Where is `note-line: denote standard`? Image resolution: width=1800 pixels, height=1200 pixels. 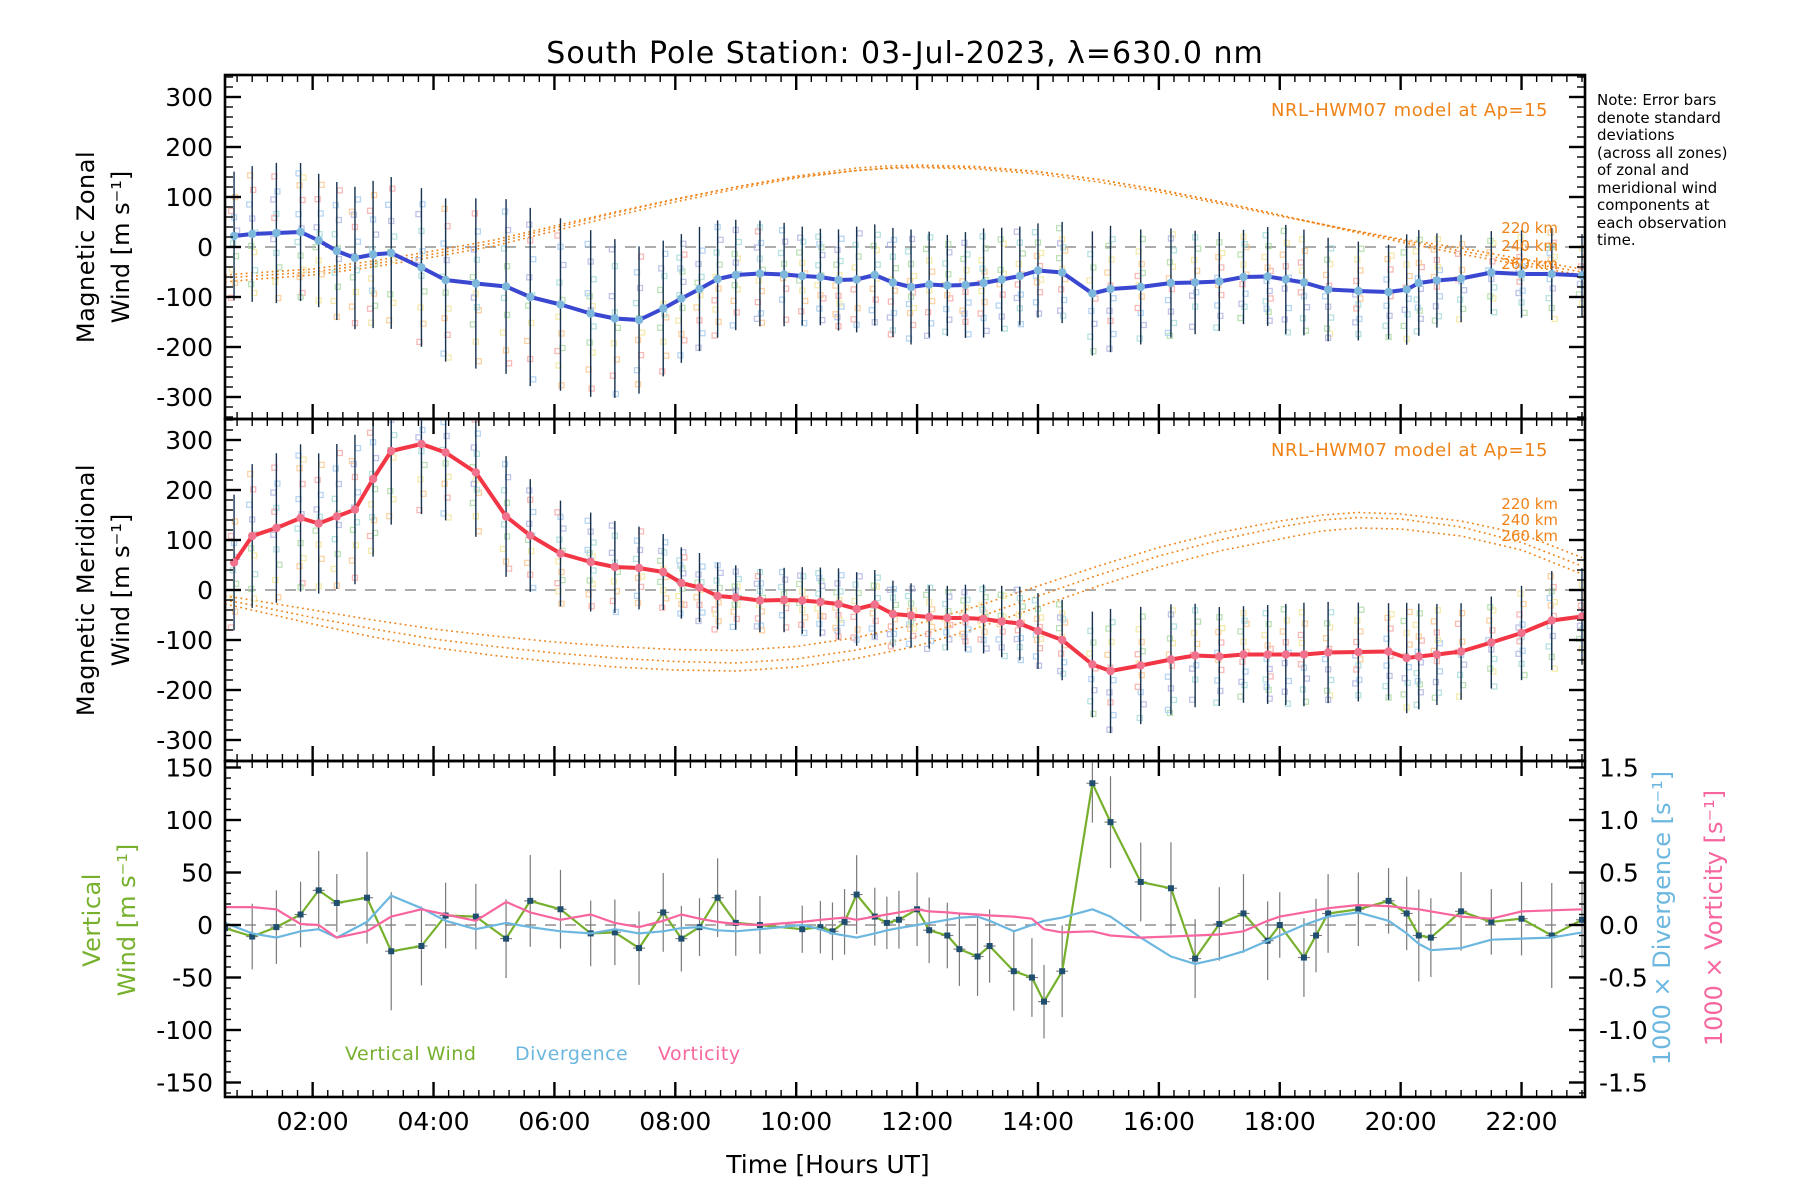 note-line: denote standard is located at coordinates (1659, 117).